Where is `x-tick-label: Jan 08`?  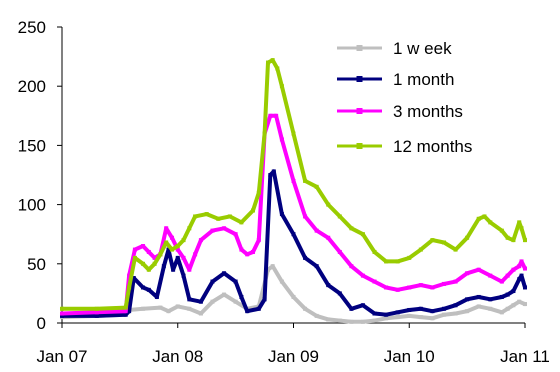
x-tick-label: Jan 08 is located at coordinates (177, 356).